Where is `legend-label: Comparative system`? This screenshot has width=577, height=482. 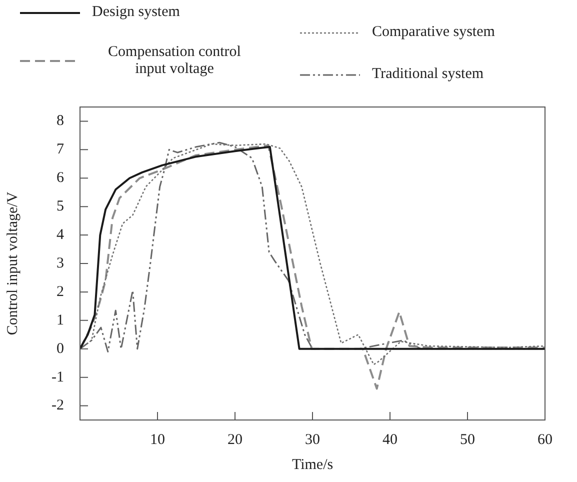 legend-label: Comparative system is located at coordinates (433, 32).